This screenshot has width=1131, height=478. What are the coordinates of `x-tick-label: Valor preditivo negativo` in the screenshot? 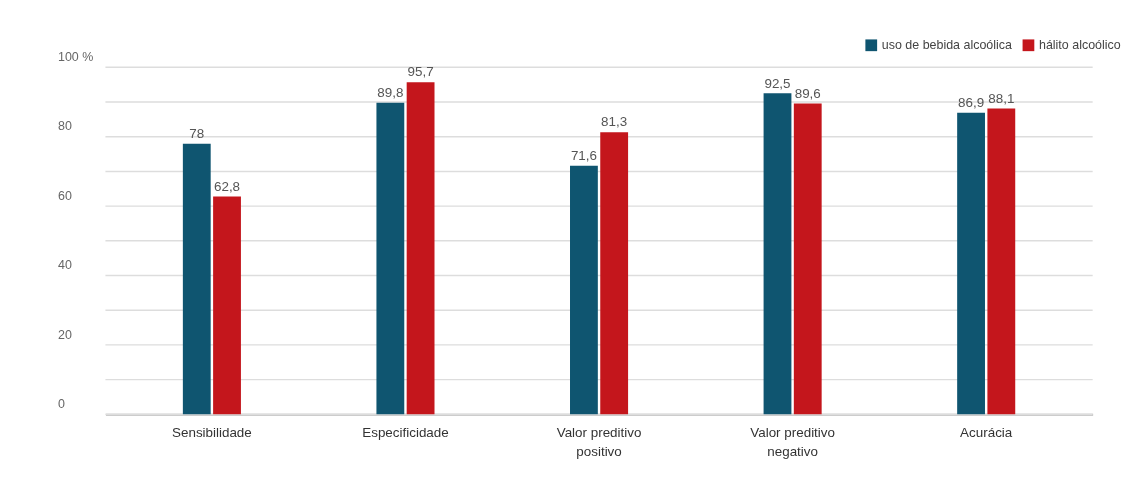 It's located at (792, 441).